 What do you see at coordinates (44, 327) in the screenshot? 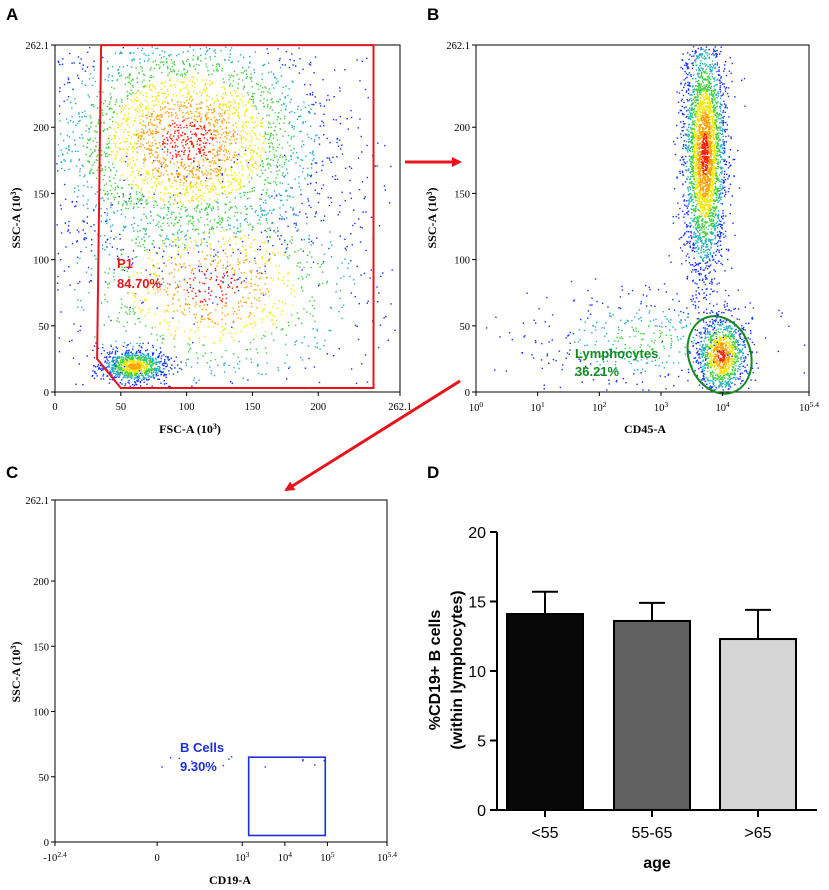
I see `y-tick-label: 50` at bounding box center [44, 327].